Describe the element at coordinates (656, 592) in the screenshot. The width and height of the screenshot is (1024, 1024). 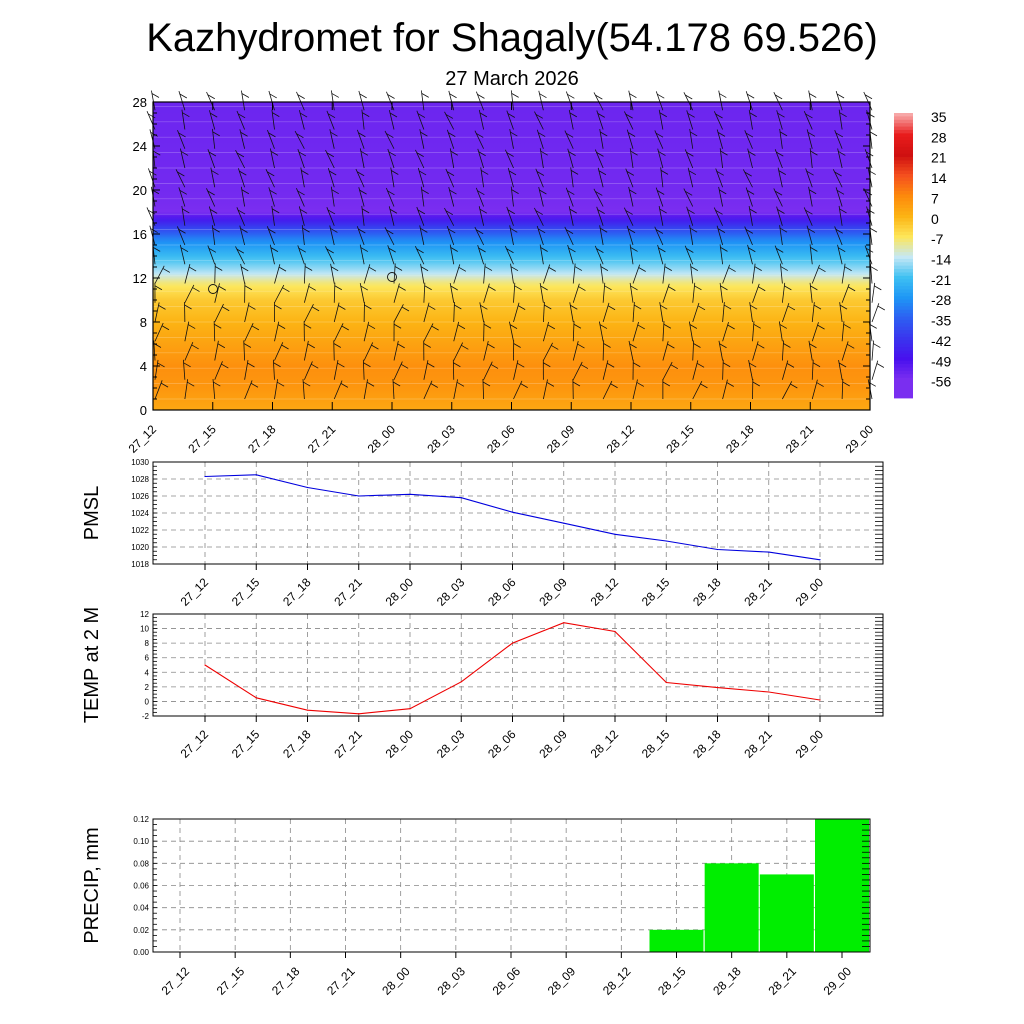
I see `x-tick-label: 28_15` at that location.